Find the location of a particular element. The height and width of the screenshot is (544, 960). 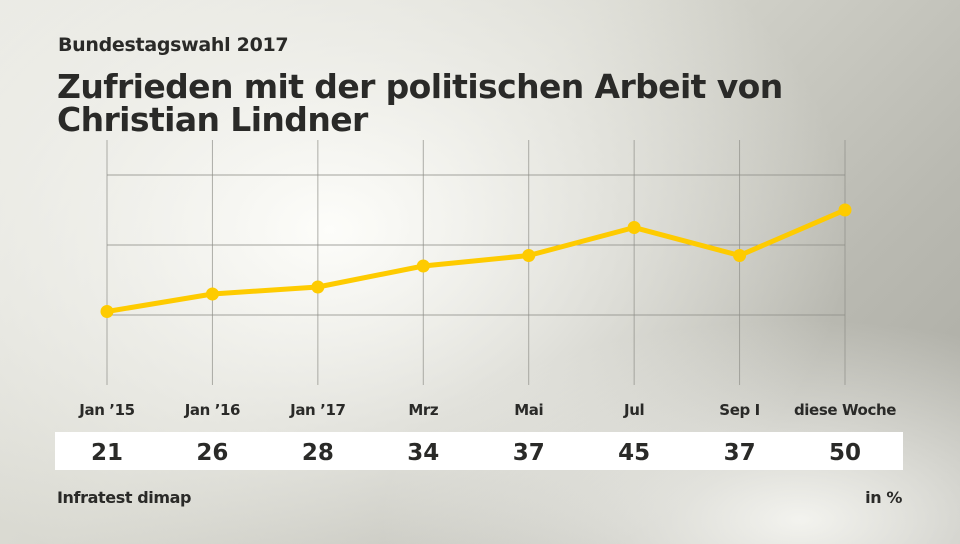

chart-subtitle: Bundestagswahl 2017 is located at coordinates (173, 45).